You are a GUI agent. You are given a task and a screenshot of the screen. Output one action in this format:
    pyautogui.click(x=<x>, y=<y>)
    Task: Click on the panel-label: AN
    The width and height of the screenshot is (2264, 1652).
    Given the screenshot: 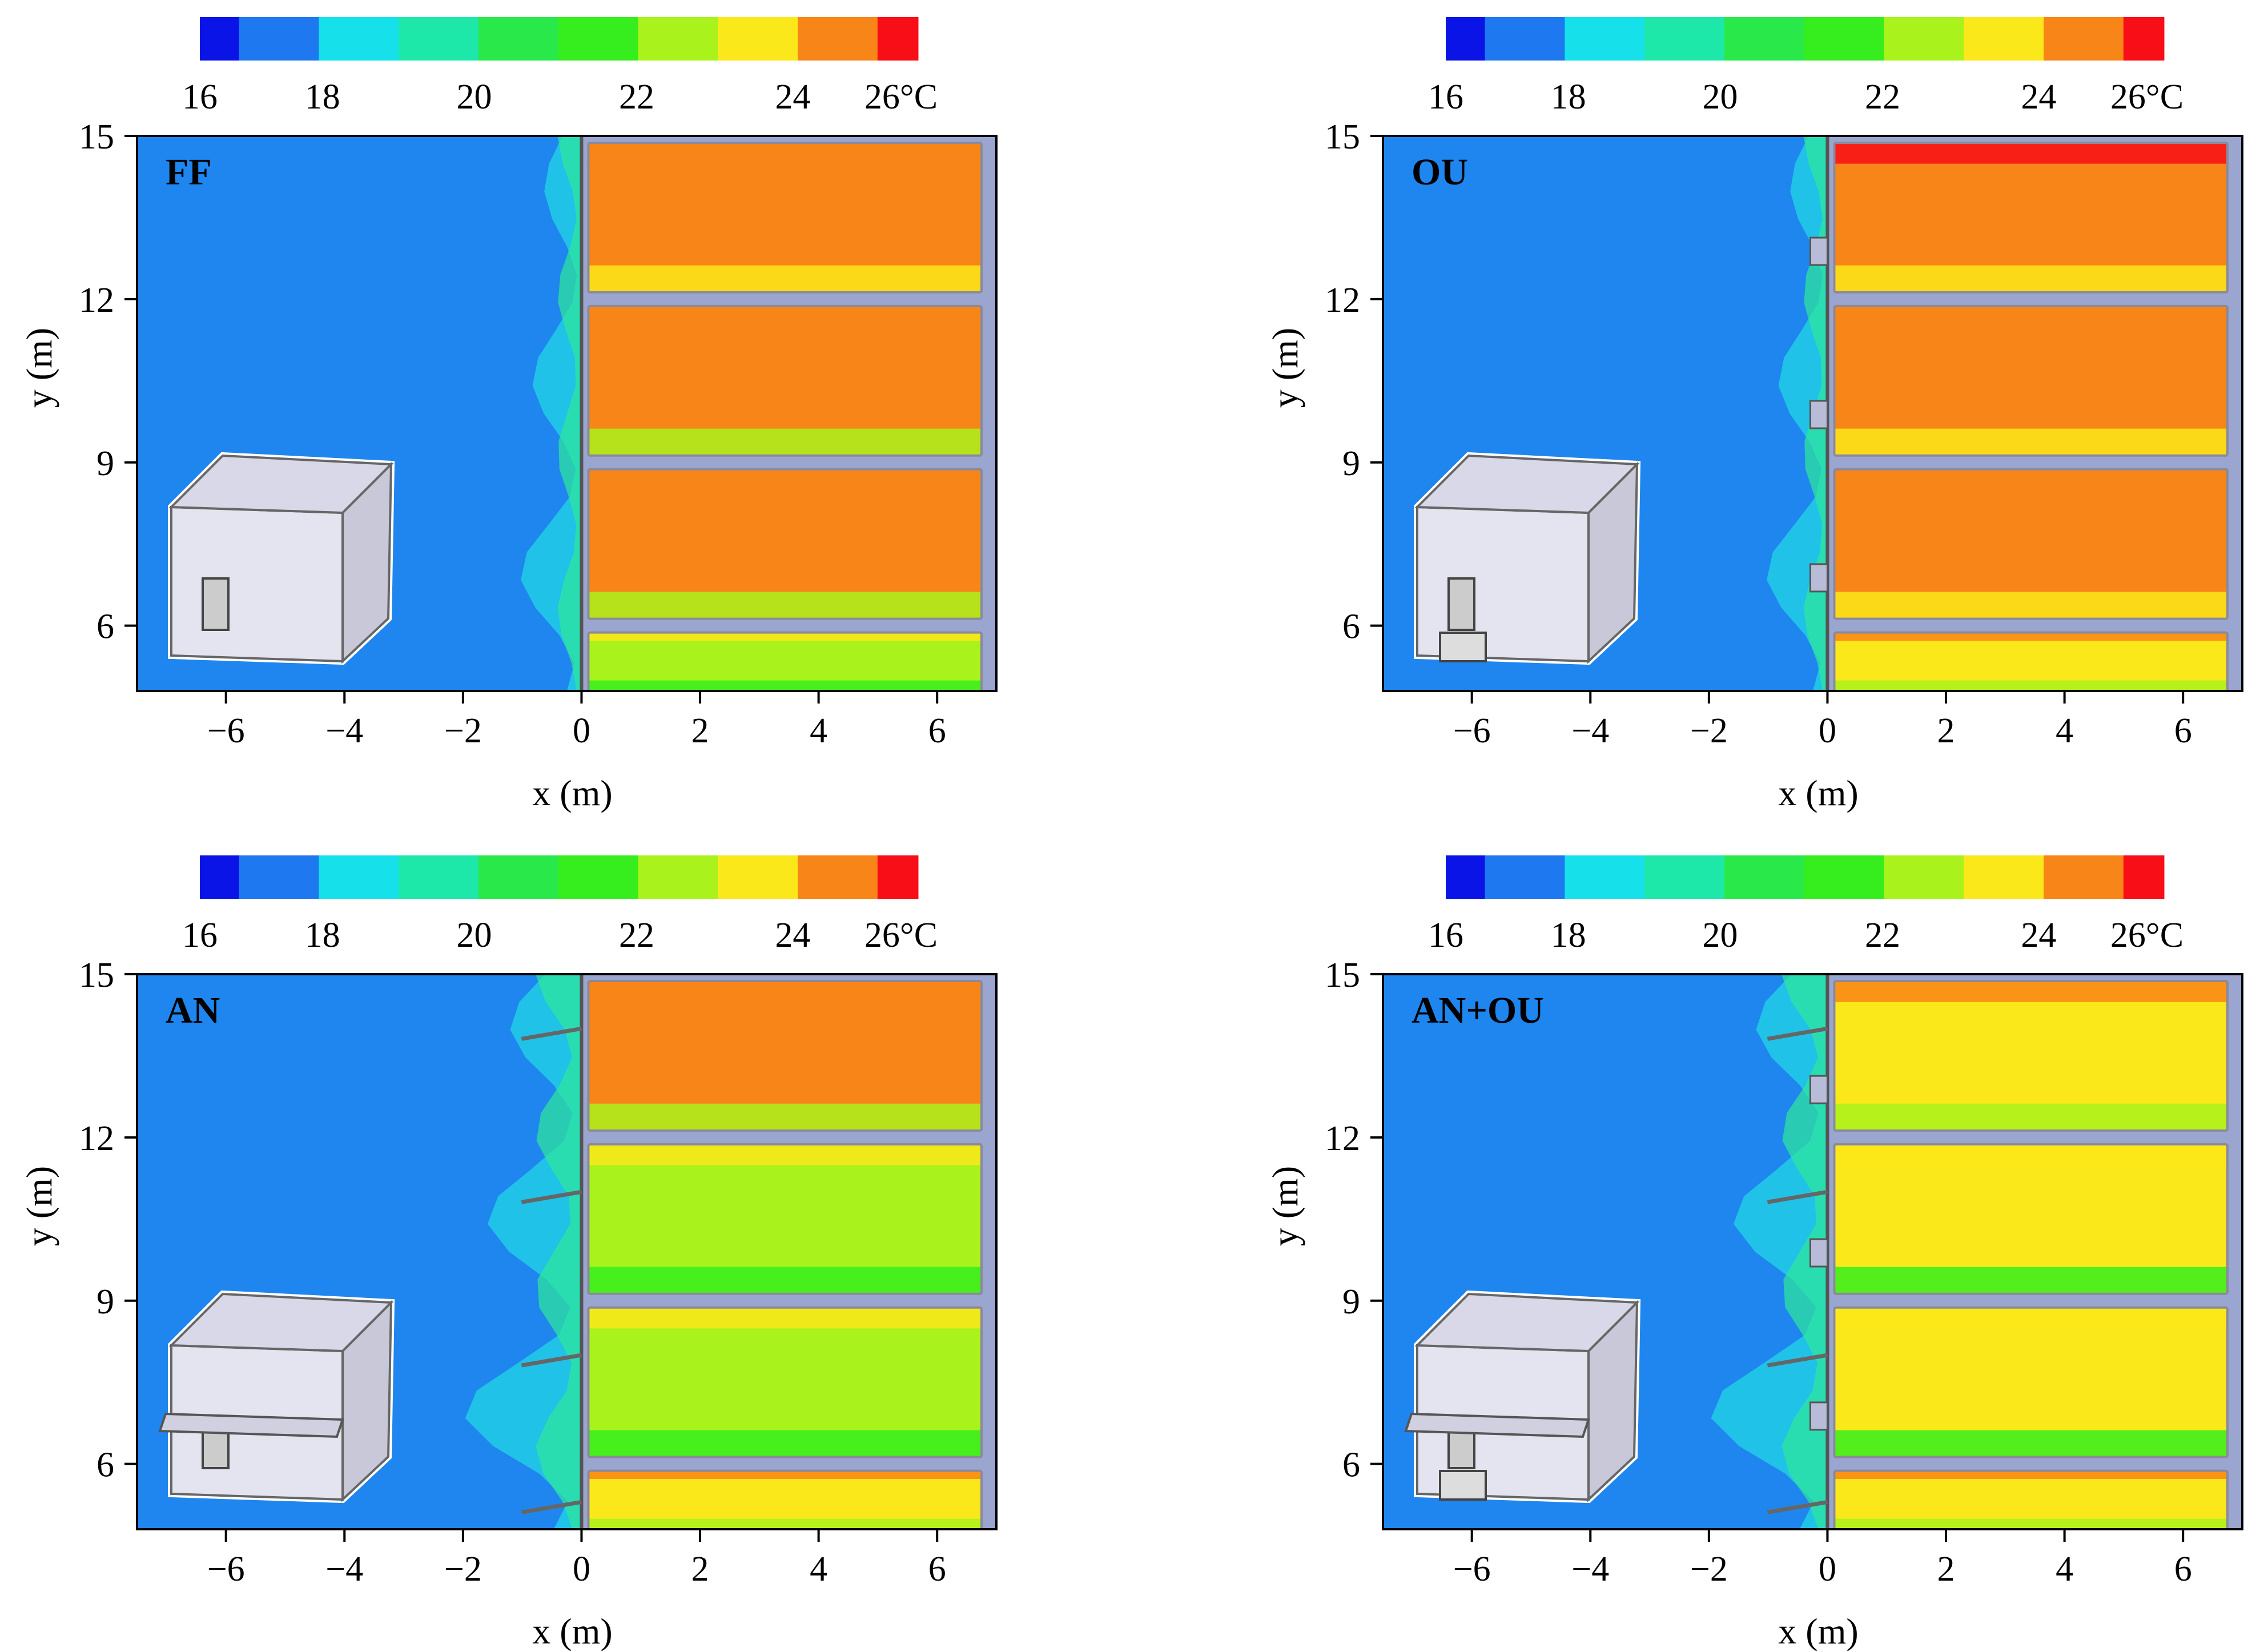 What is the action you would take?
    pyautogui.click(x=193, y=1010)
    